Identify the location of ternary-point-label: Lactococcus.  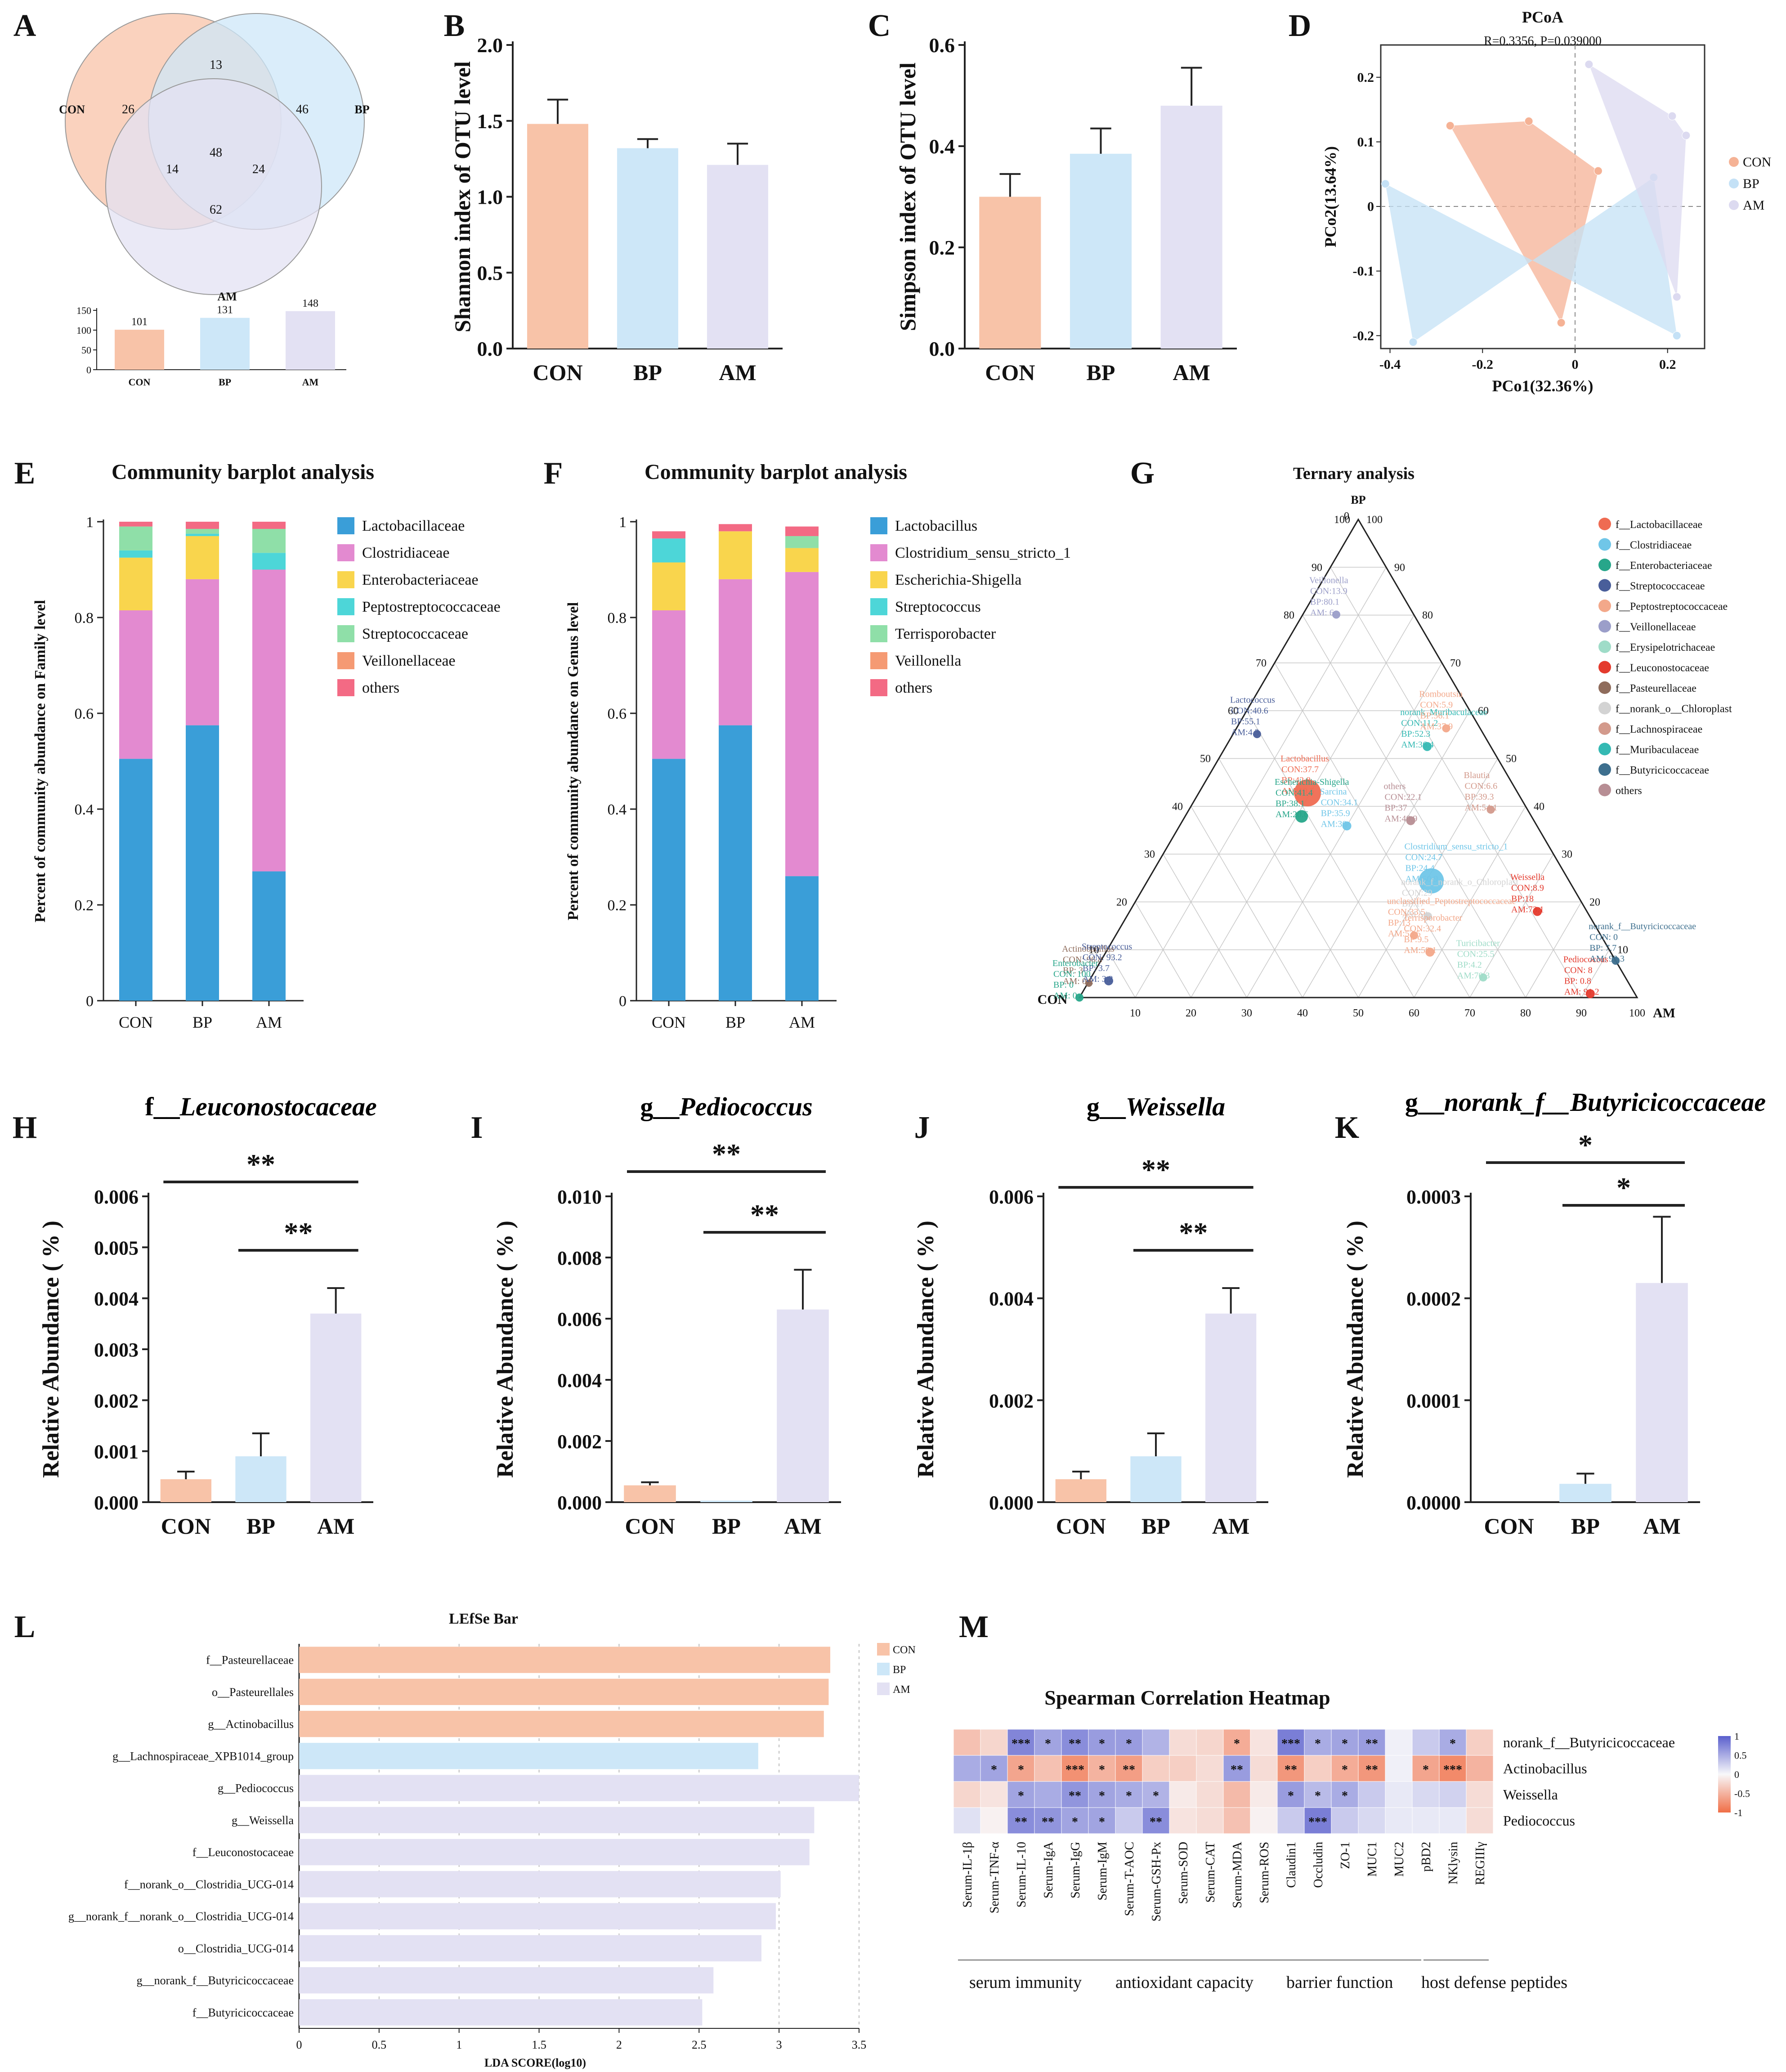
(1252, 700).